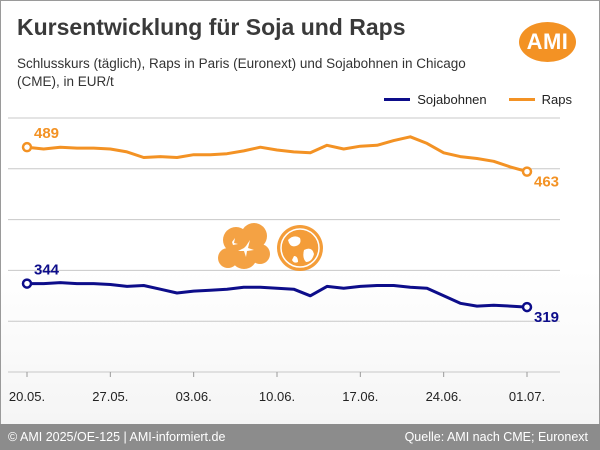 This screenshot has width=600, height=450. Describe the element at coordinates (194, 396) in the screenshot. I see `x-tick-label: 03.06.` at that location.